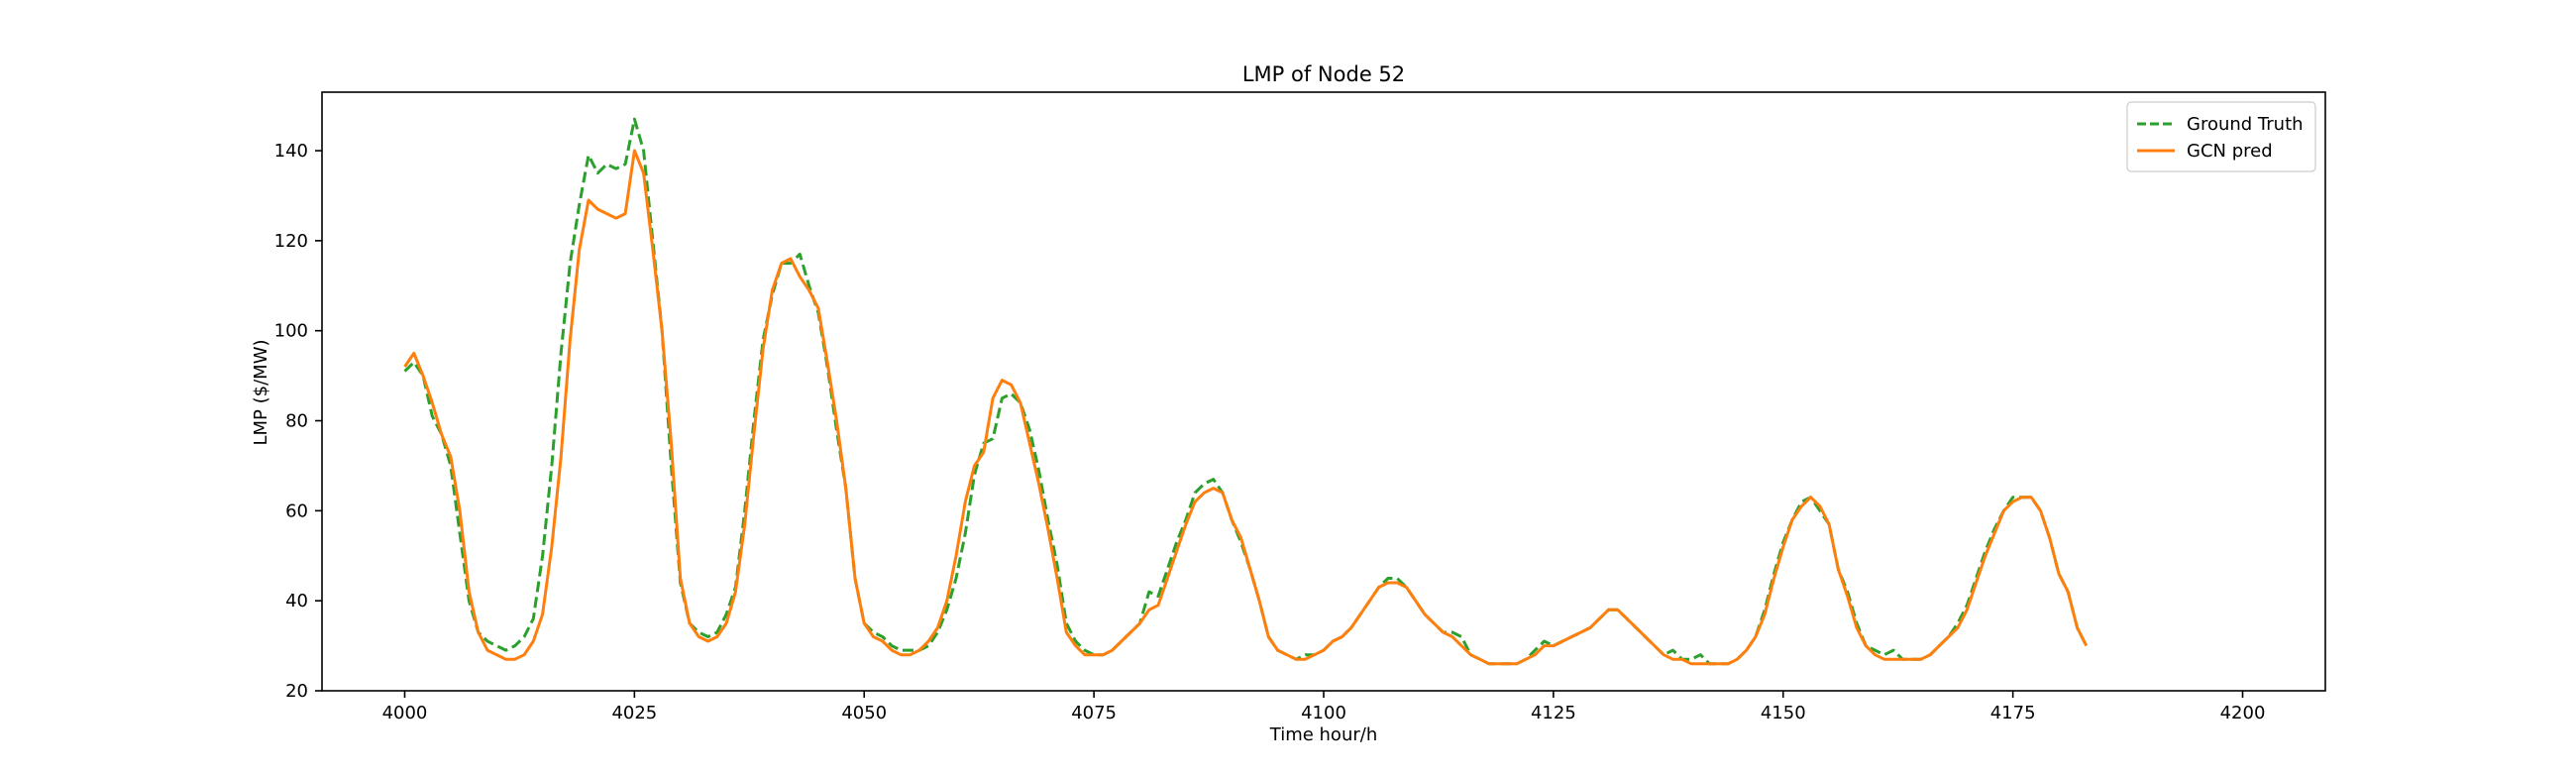 Image resolution: width=2576 pixels, height=778 pixels. What do you see at coordinates (1323, 74) in the screenshot?
I see `chart-title: LMP of Node 52` at bounding box center [1323, 74].